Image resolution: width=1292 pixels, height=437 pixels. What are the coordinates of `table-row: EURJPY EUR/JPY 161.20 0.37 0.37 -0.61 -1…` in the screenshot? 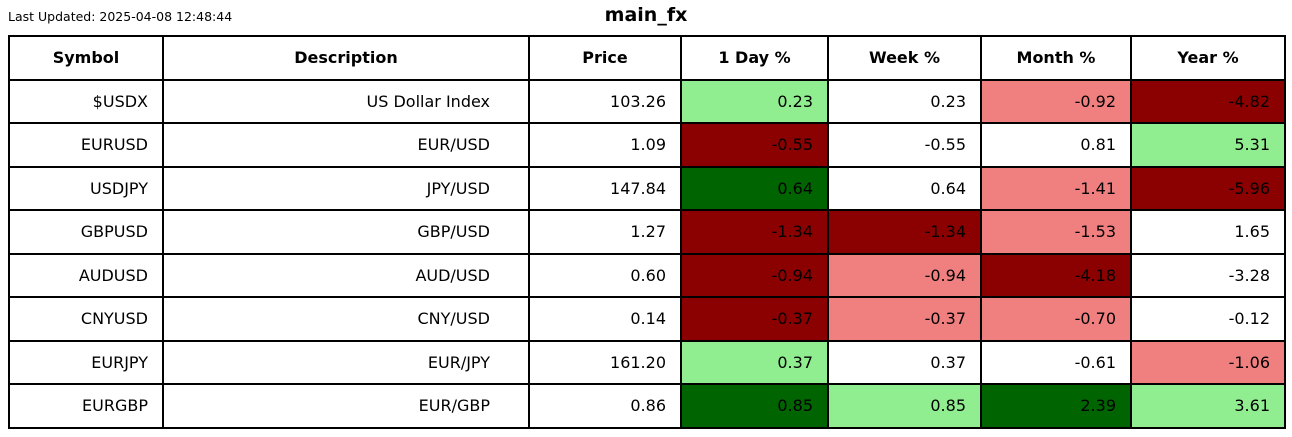 It's located at (647, 362).